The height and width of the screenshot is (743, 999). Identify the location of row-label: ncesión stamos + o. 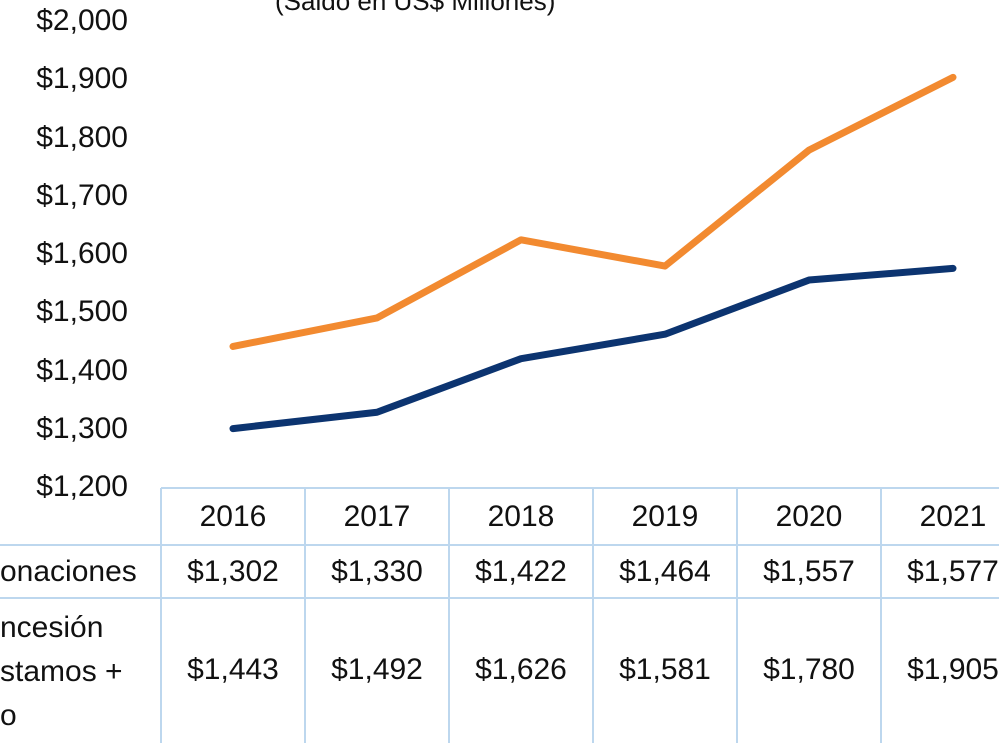
(61, 671).